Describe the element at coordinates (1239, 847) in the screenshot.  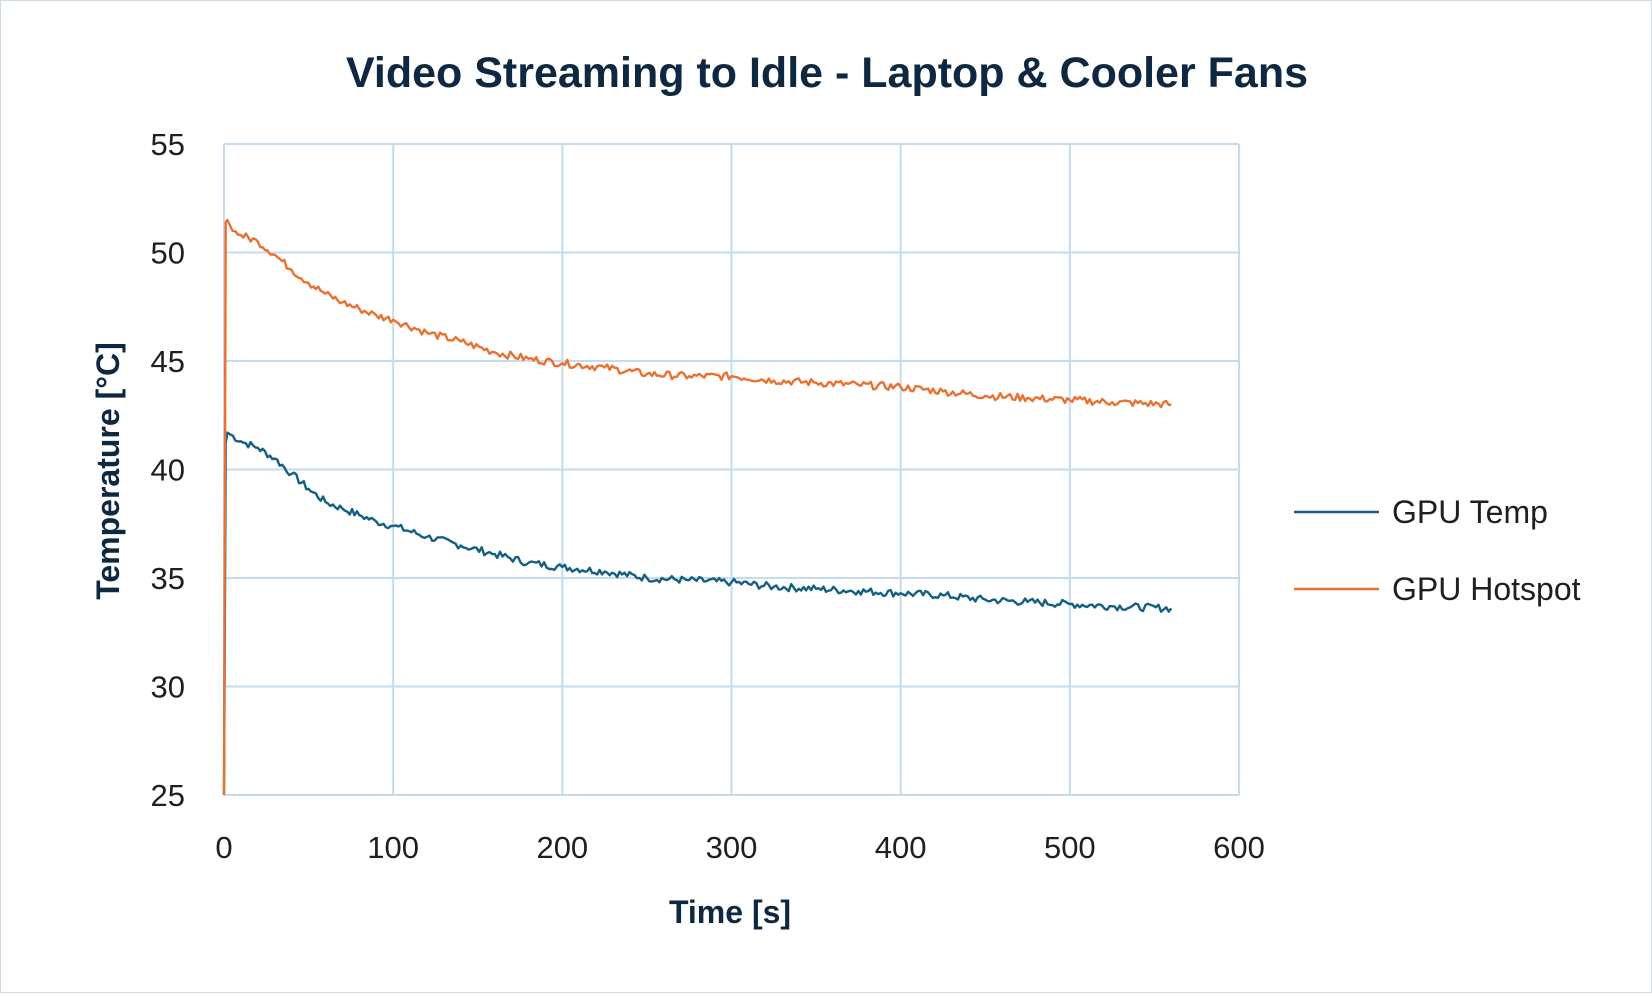
I see `x-tick-label: 600` at that location.